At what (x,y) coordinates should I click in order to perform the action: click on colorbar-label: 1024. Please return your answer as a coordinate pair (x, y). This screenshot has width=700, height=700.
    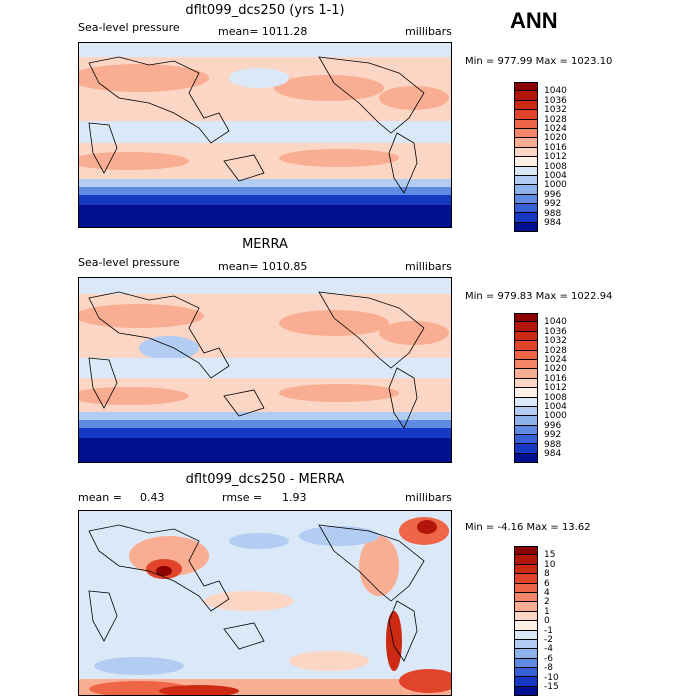
    Looking at the image, I should click on (555, 129).